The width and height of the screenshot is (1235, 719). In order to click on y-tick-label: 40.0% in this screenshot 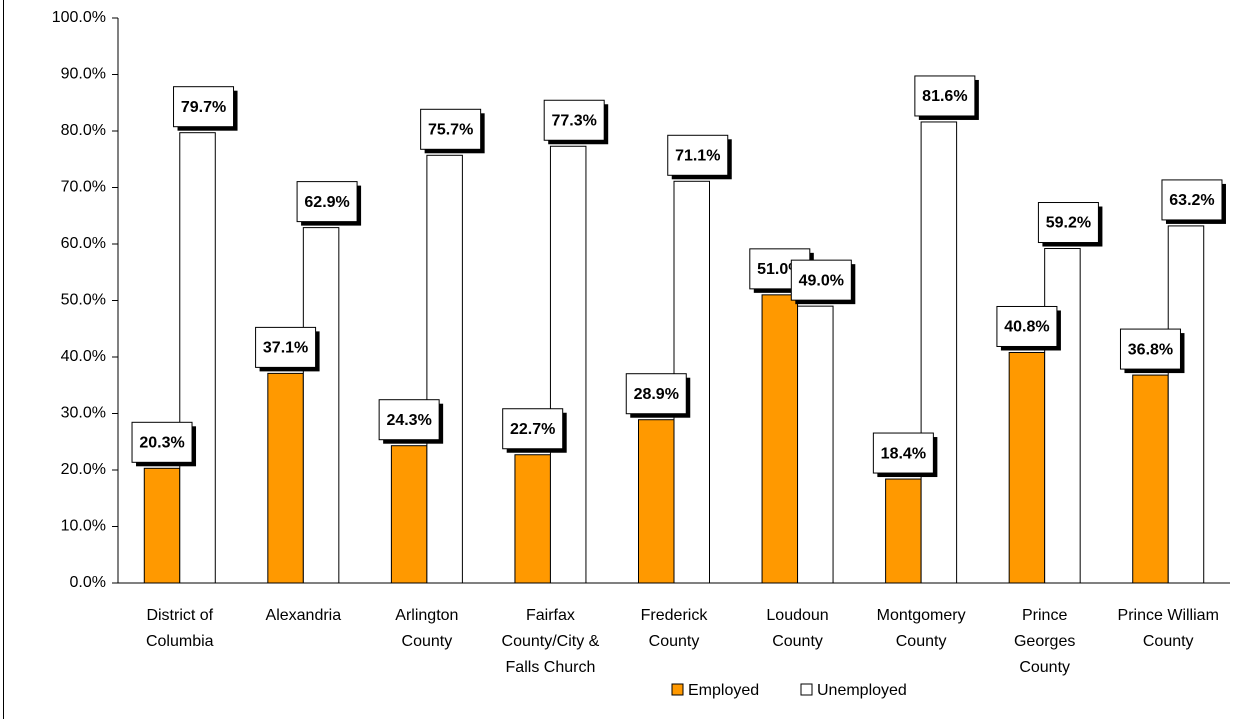, I will do `click(83, 356)`.